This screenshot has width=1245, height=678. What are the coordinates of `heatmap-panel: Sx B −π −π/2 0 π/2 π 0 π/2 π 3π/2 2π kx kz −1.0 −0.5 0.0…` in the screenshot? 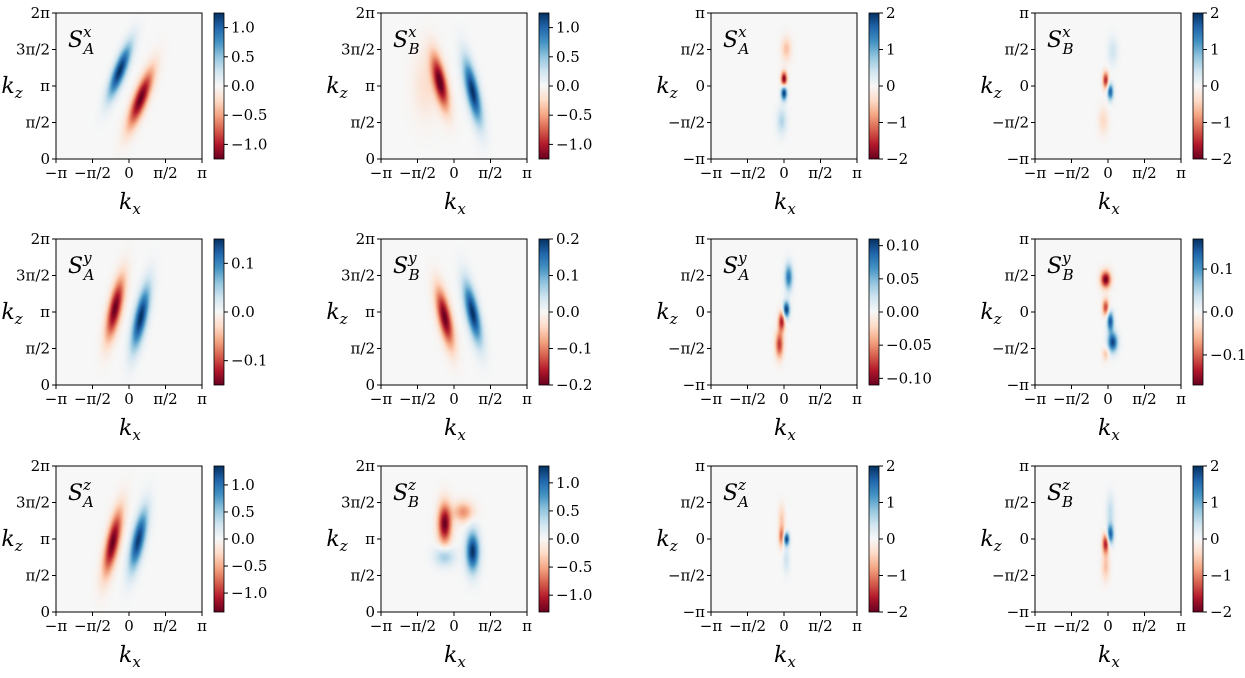 It's located at (459, 111).